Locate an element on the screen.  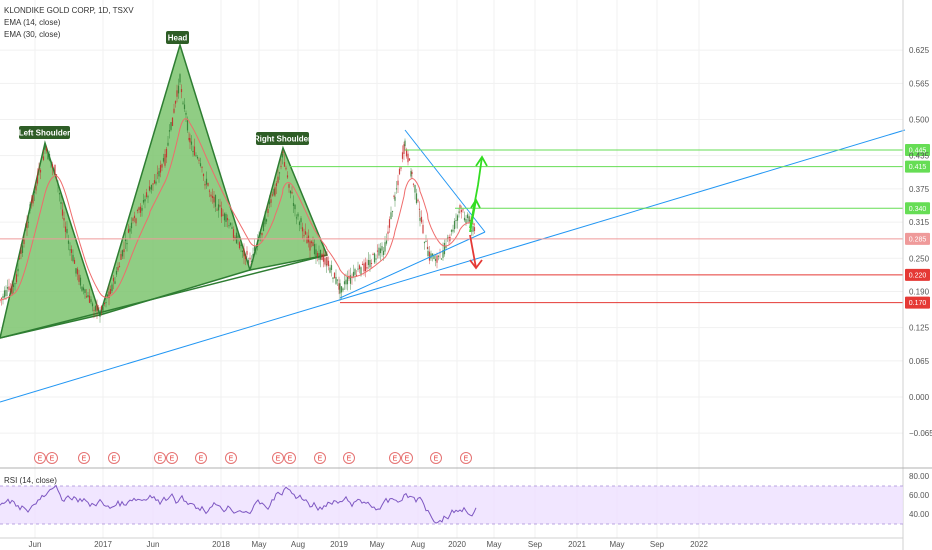
level-tag-label: 0.340 is located at coordinates (918, 209).